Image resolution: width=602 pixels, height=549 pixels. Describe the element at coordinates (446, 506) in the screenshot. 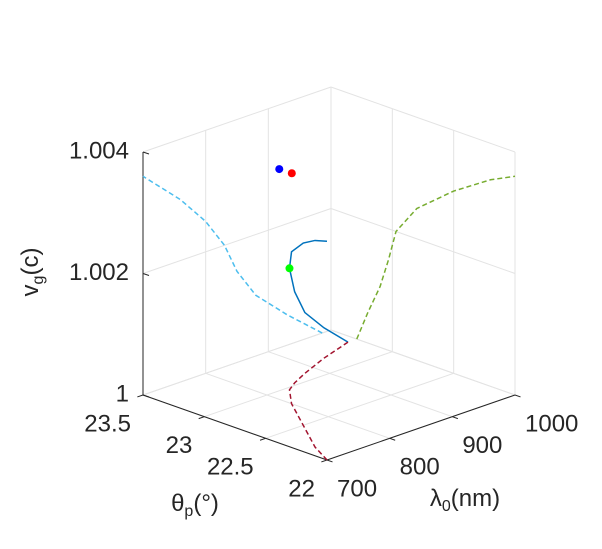

I see `x-label-sub: 0` at that location.